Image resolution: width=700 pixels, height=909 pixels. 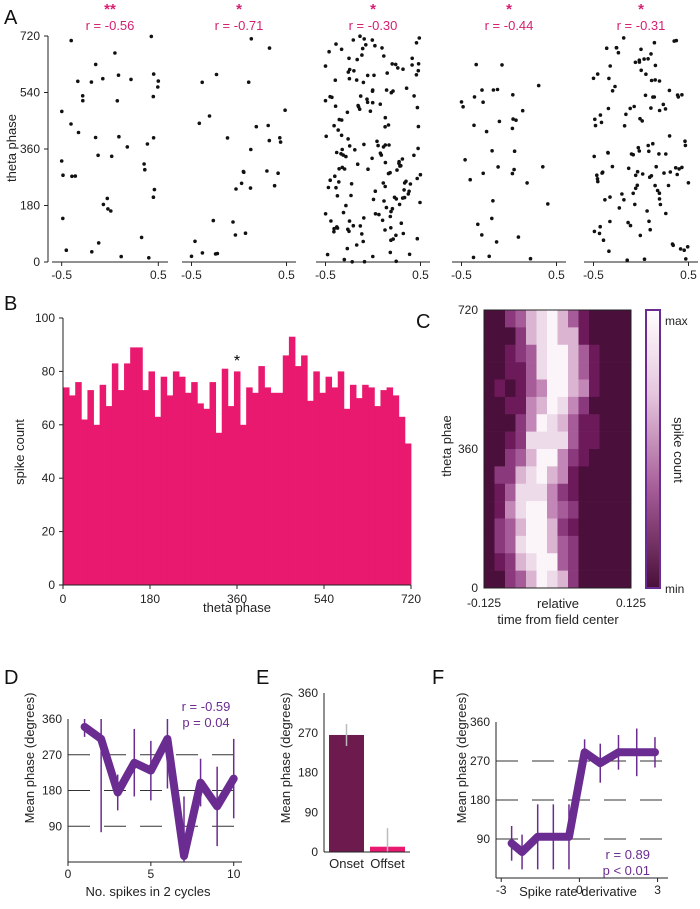 What do you see at coordinates (286, 275) in the screenshot?
I see `panel-a-xtick-label: 0.5` at bounding box center [286, 275].